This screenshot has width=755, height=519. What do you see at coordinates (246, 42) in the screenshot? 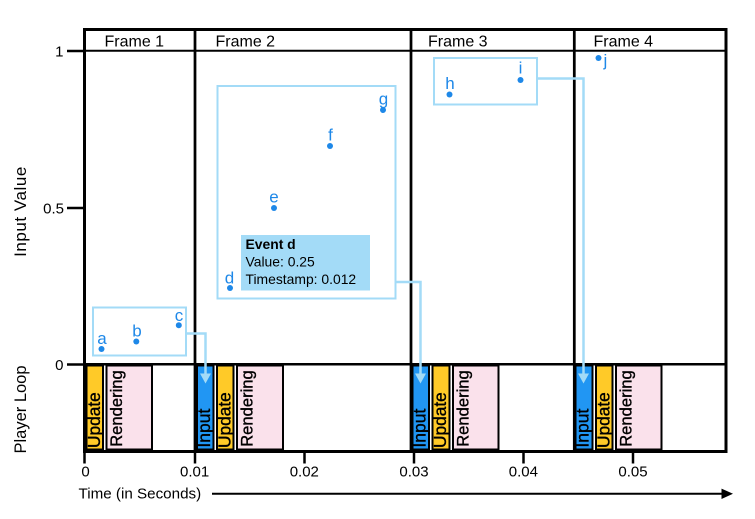
I see `svg-text: Frame 2` at bounding box center [246, 42].